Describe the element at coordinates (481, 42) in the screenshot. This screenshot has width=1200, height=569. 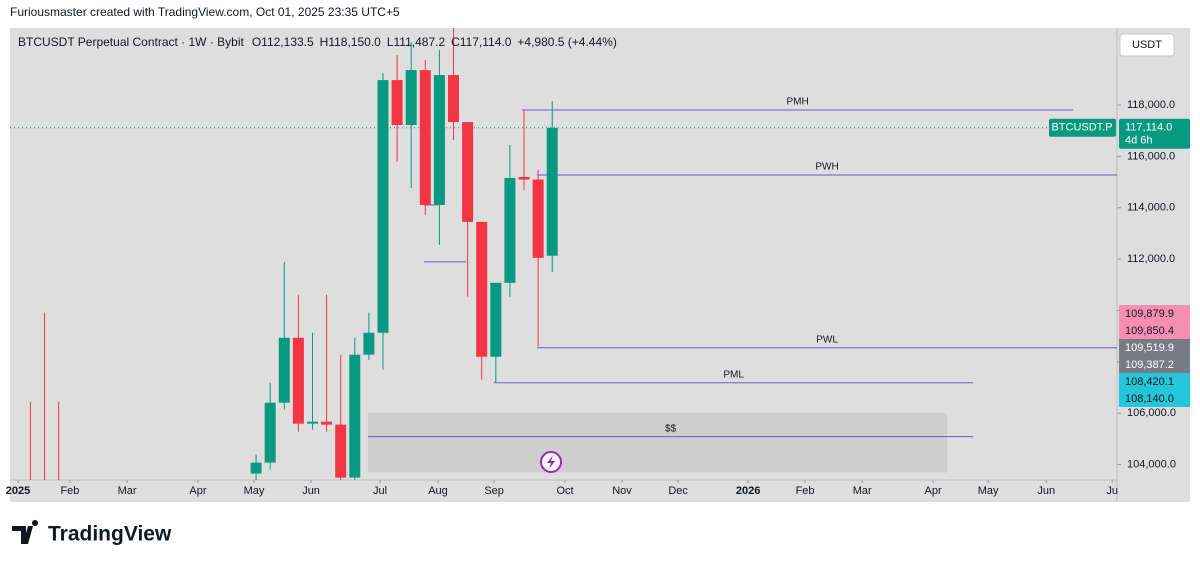
I see `ohlc-label: C117,114.0` at that location.